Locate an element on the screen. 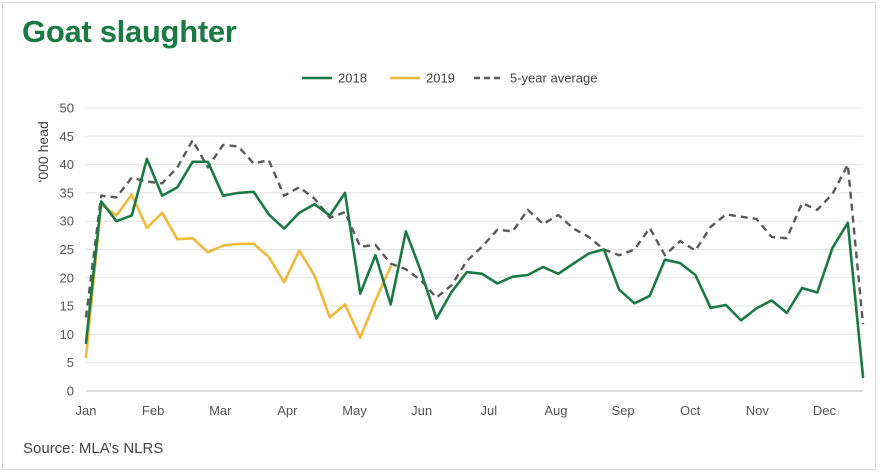  y-tick-label: 0 is located at coordinates (70, 391).